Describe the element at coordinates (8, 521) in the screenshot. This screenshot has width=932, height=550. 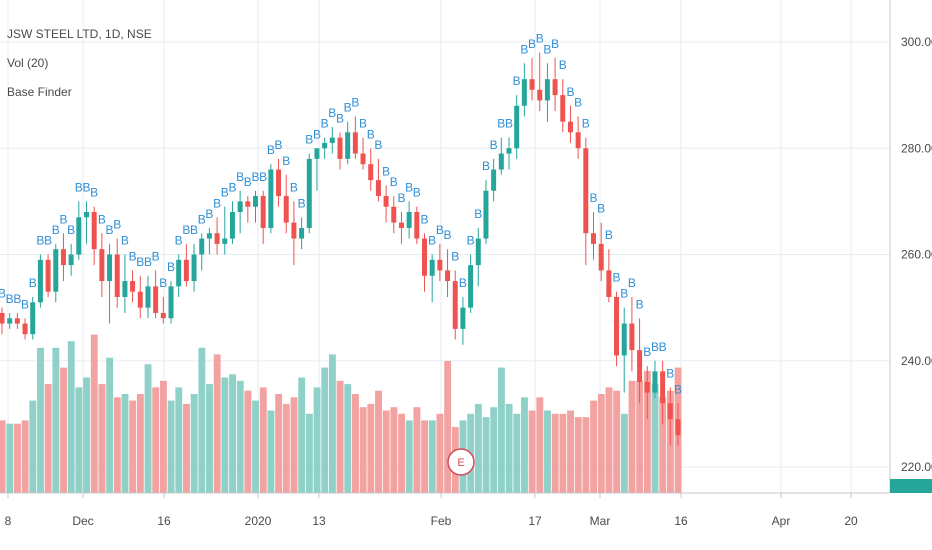
I see `time-tick-label: 8` at that location.